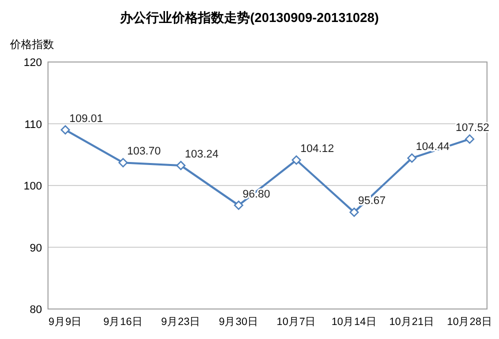 This screenshot has height=339, width=499. I want to click on y-axis-title: 价格指数, so click(31, 45).